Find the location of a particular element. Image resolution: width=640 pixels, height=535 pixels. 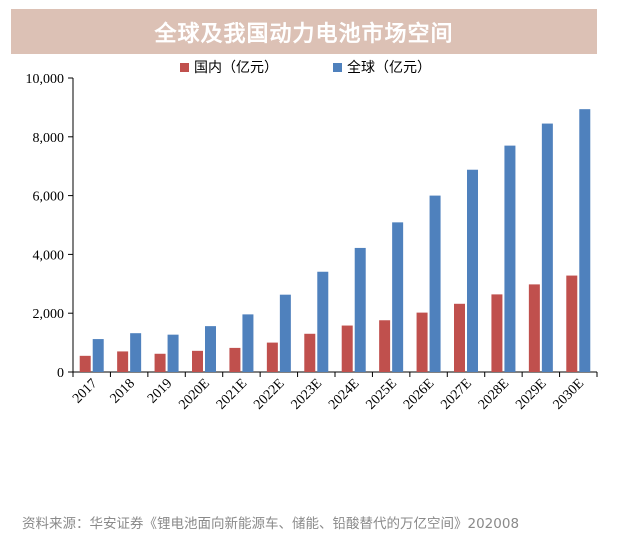

bar-global-2017 is located at coordinates (98, 355).